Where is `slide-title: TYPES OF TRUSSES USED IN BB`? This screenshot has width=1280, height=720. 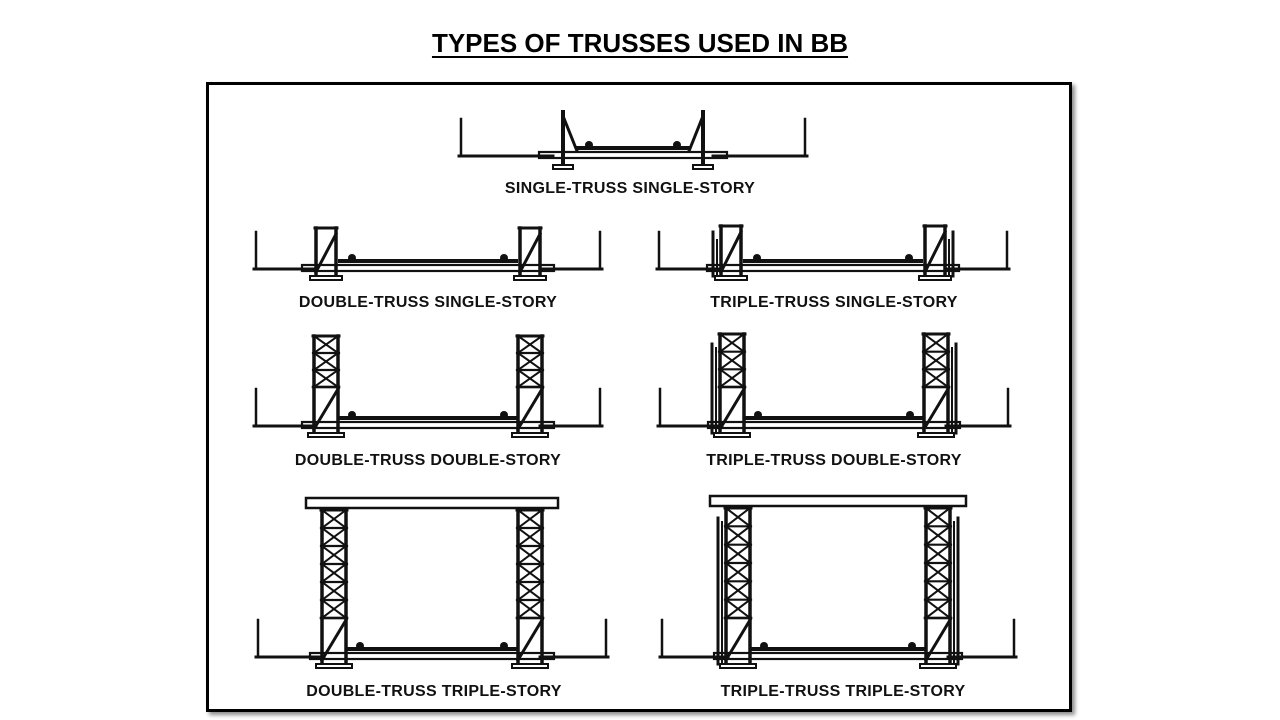 slide-title: TYPES OF TRUSSES USED IN BB is located at coordinates (640, 43).